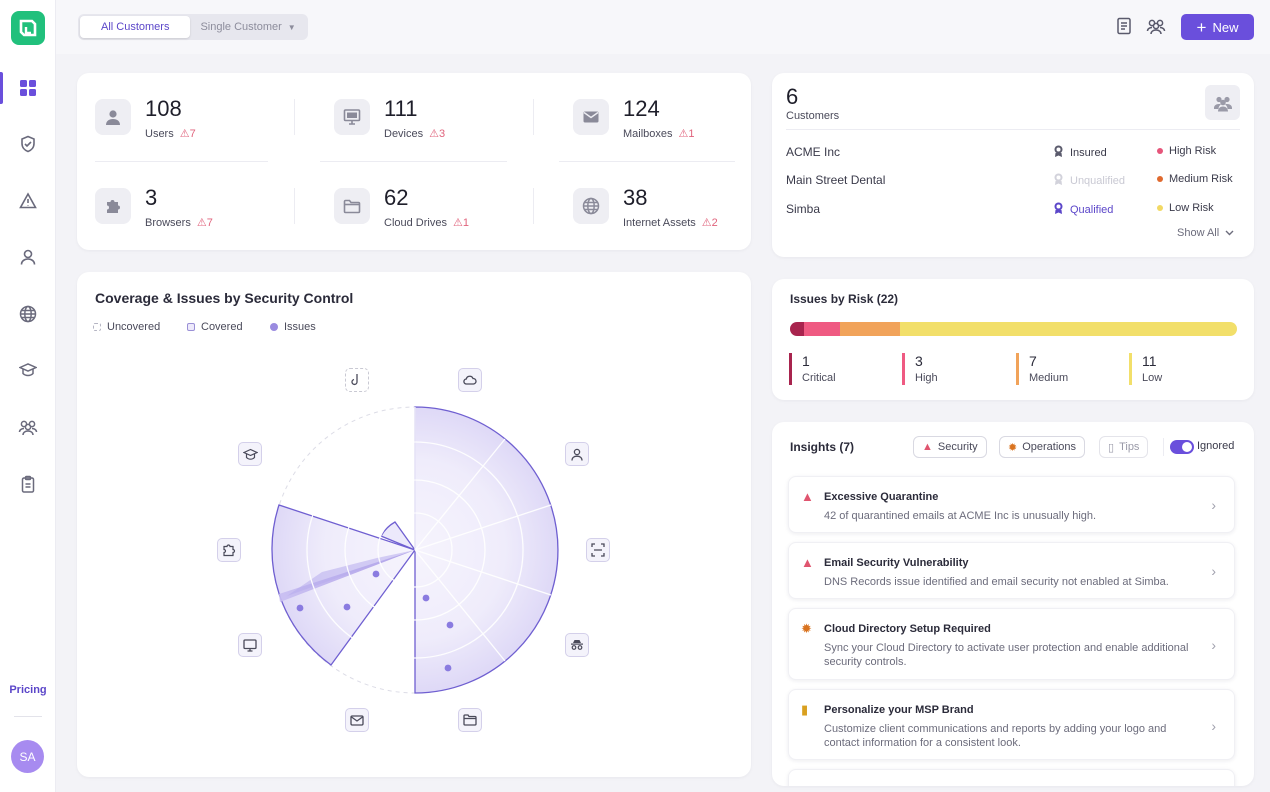 This screenshot has width=1270, height=792. Describe the element at coordinates (806, 361) in the screenshot. I see `risk-critical-count: 1` at that location.